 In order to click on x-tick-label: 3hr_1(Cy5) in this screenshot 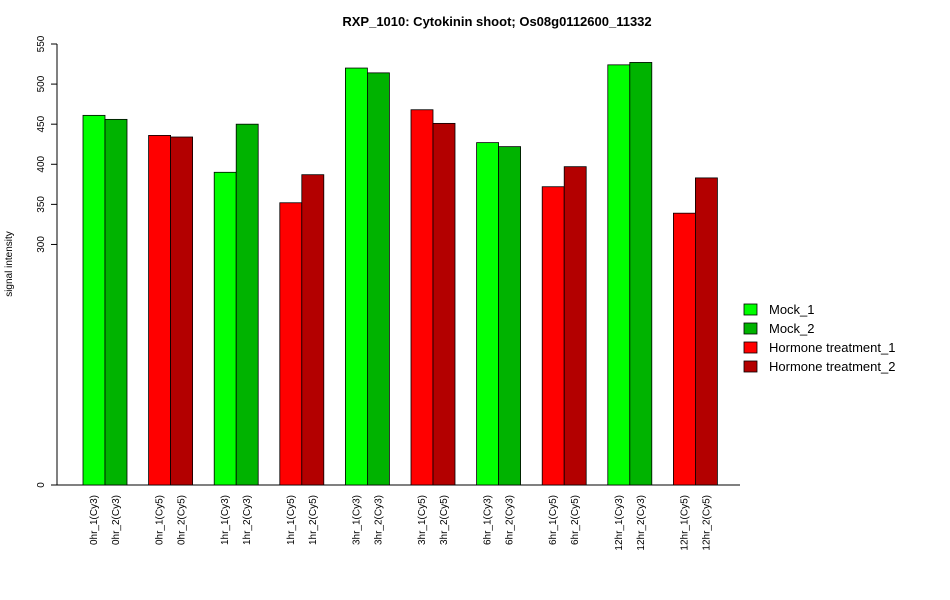, I will do `click(422, 520)`.